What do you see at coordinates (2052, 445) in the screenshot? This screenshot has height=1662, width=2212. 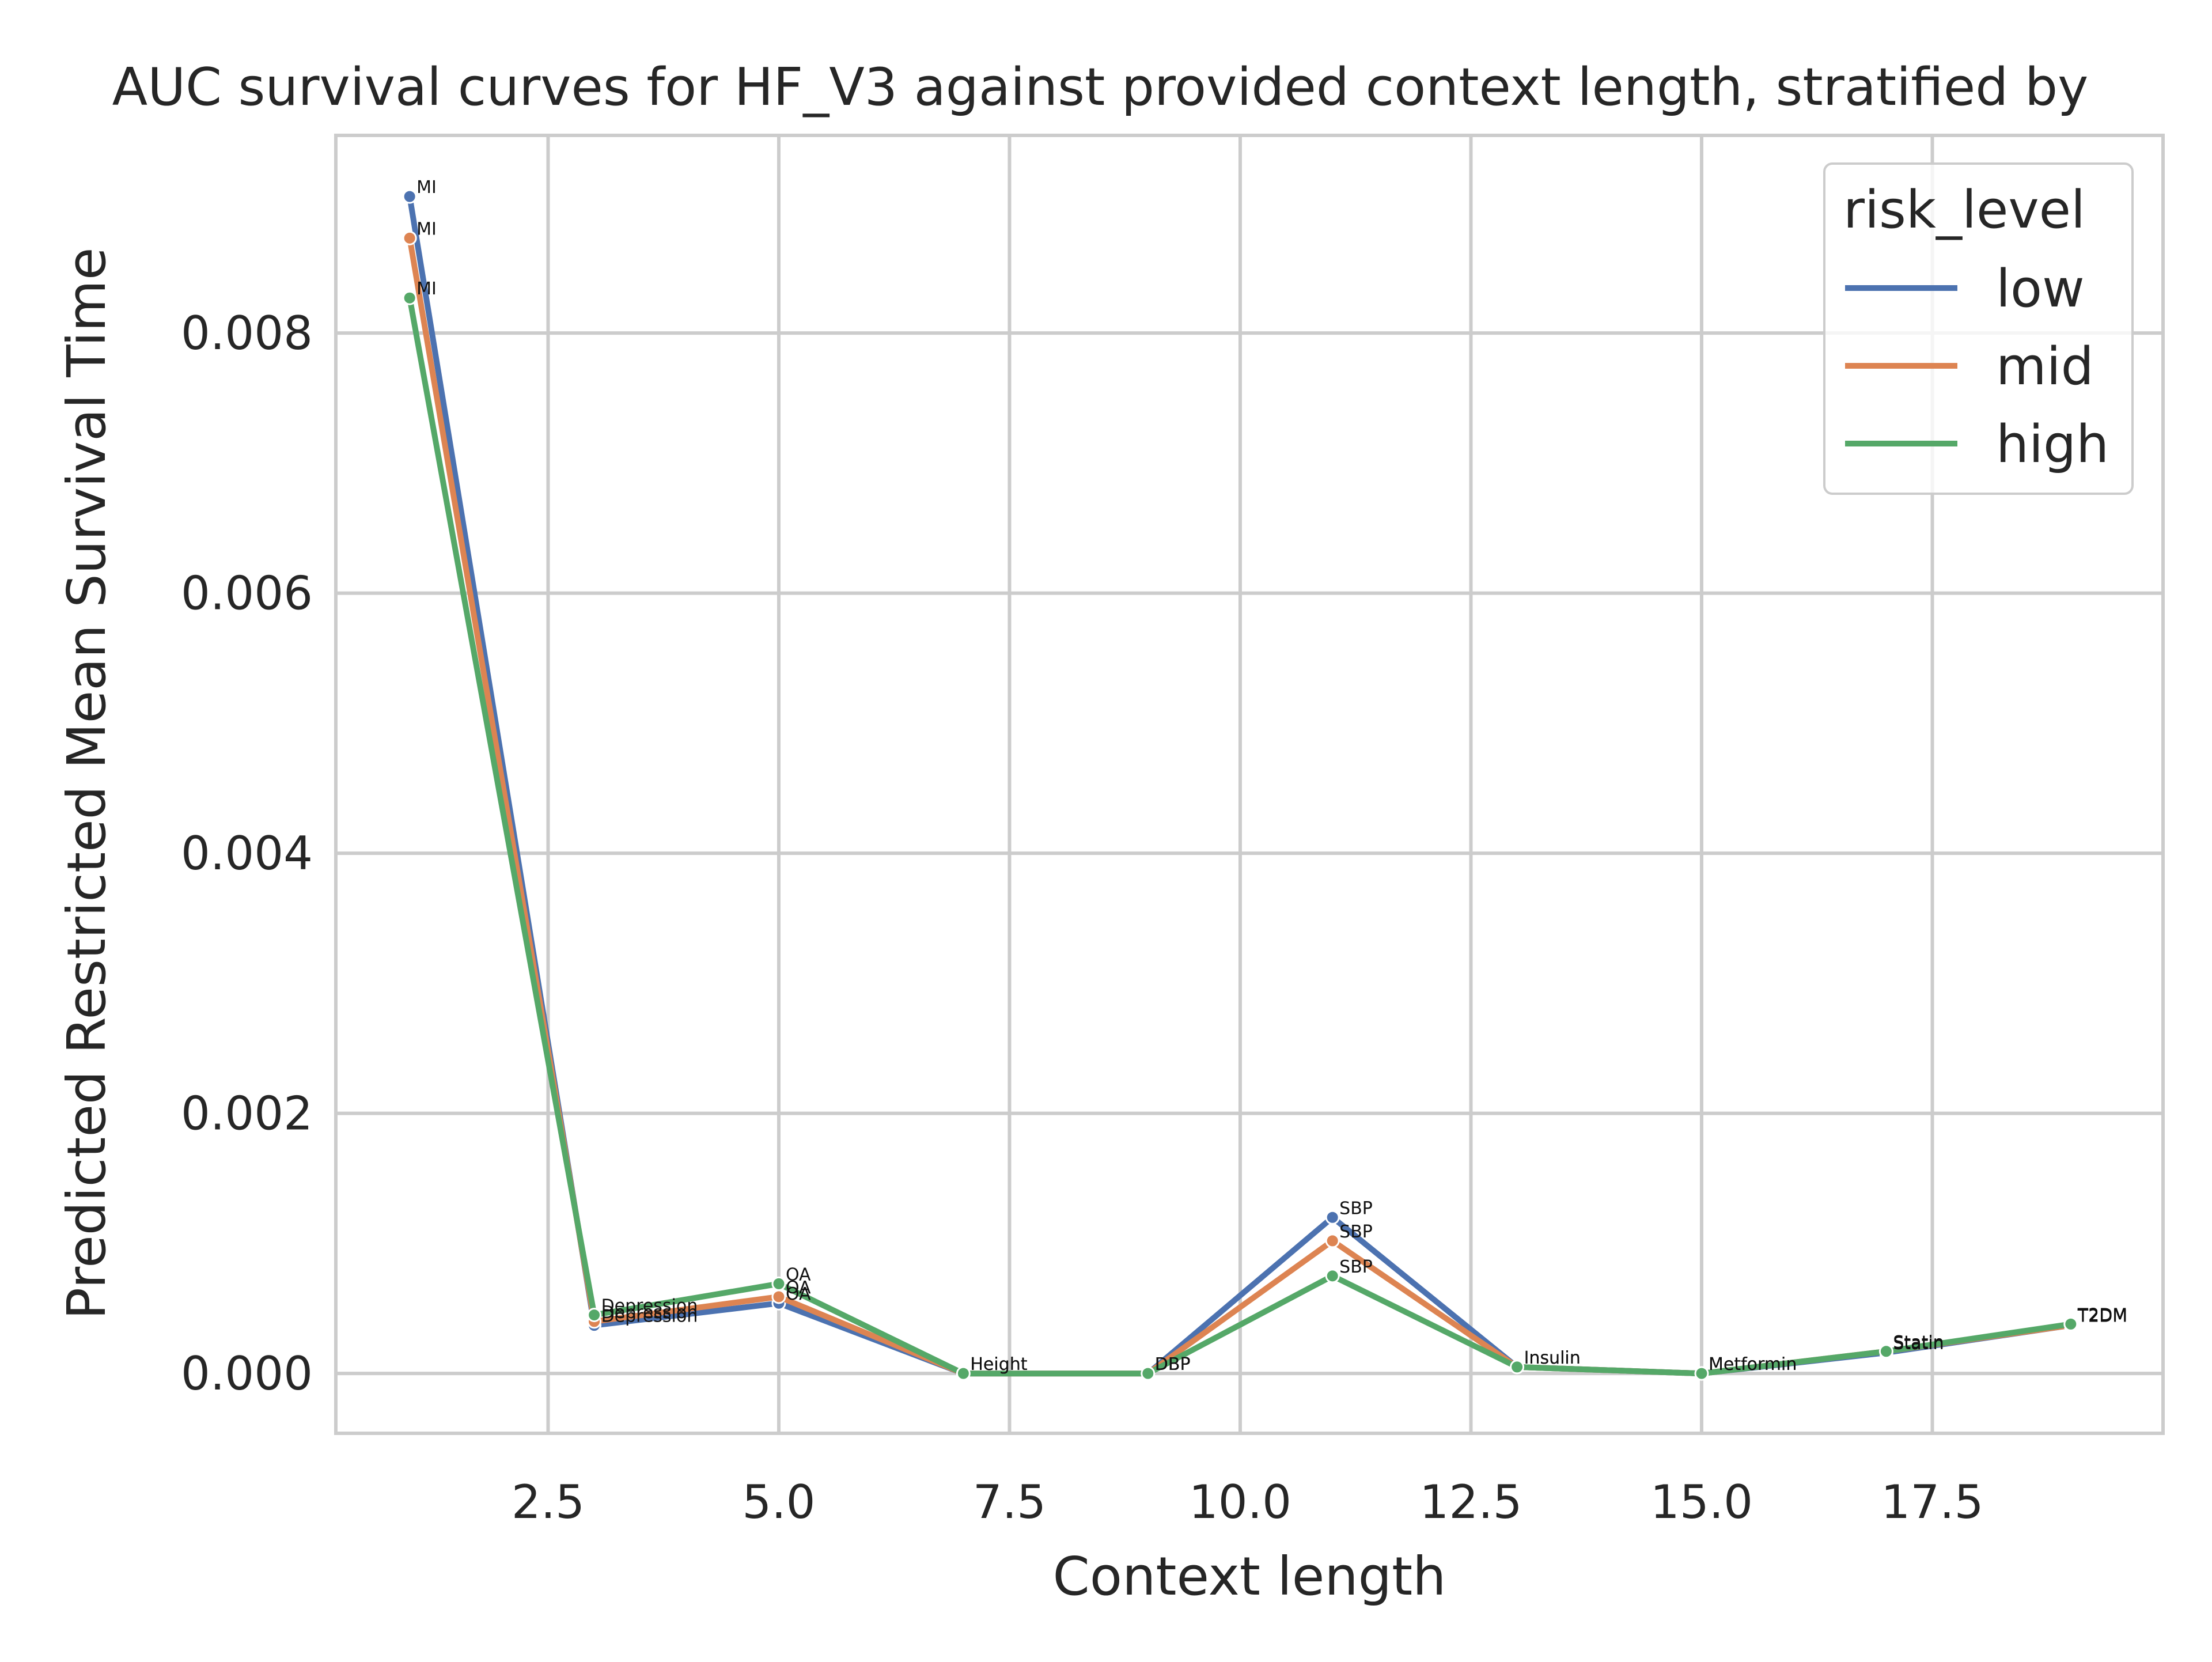 I see `legend-label: high` at bounding box center [2052, 445].